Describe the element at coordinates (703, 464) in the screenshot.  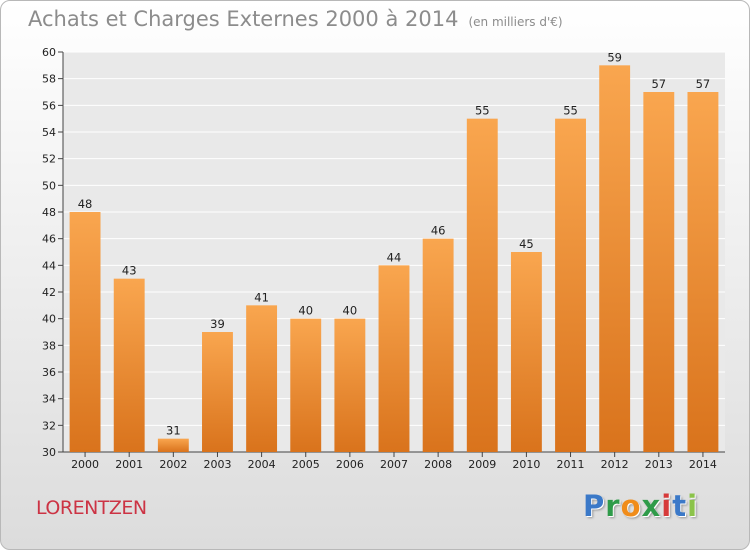
I see `x-tick-label: 2014` at that location.